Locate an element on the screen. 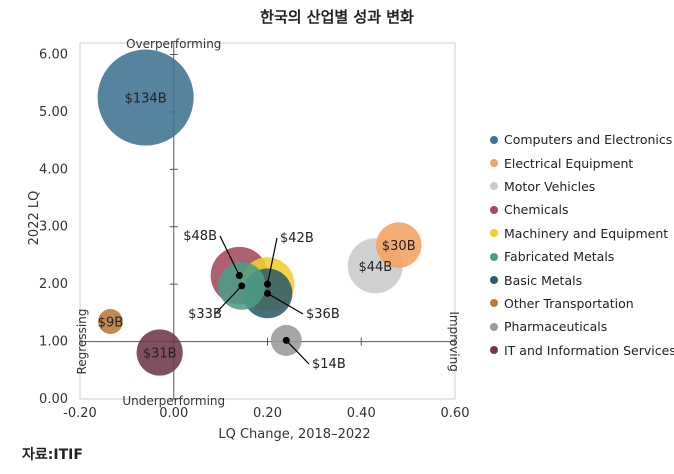 The height and width of the screenshot is (474, 674). y-tick-label: 1.00 is located at coordinates (53, 342).